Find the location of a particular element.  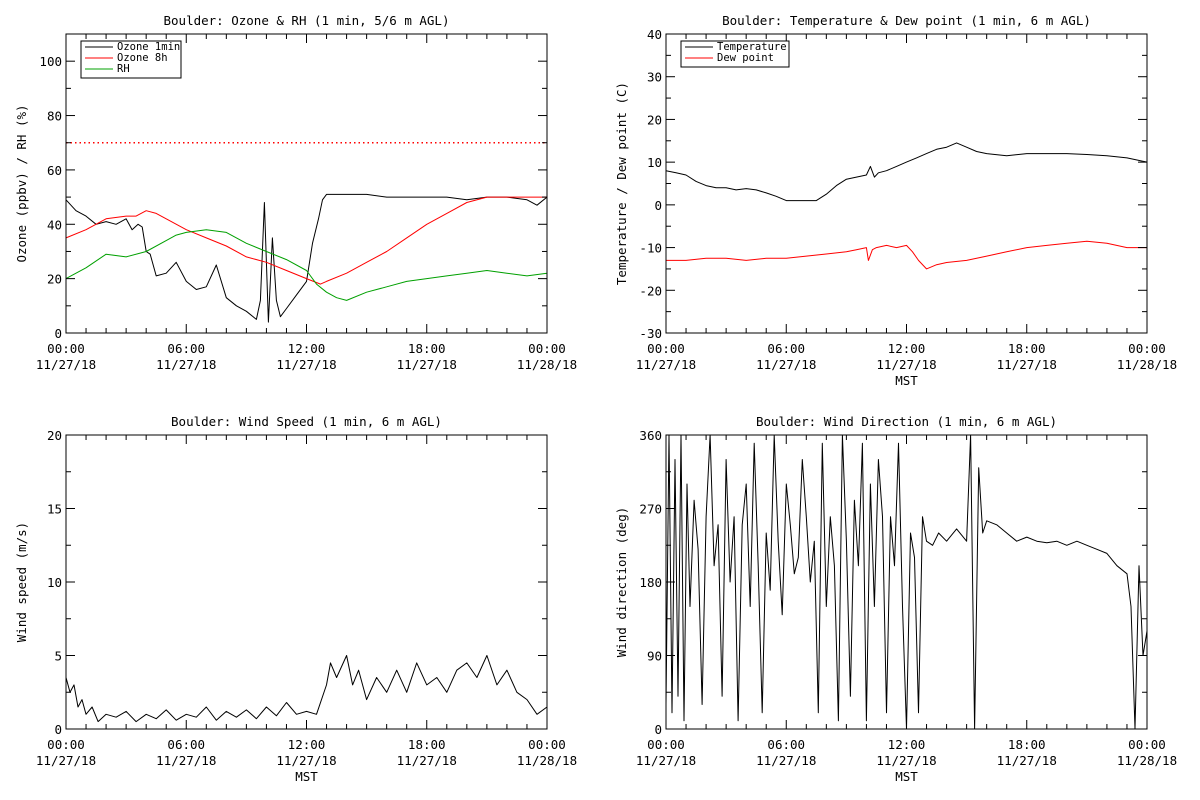

chart-title: Boulder: Wind Speed (1 min, 6 m AGL) is located at coordinates (306, 421).